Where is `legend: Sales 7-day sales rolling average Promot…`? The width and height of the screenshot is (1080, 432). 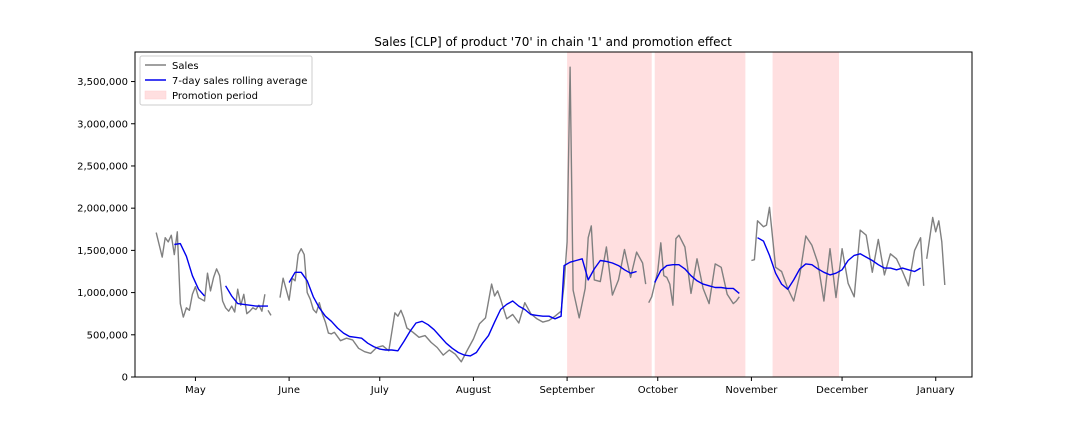
legend: Sales 7-day sales rolling average Promot… is located at coordinates (226, 80).